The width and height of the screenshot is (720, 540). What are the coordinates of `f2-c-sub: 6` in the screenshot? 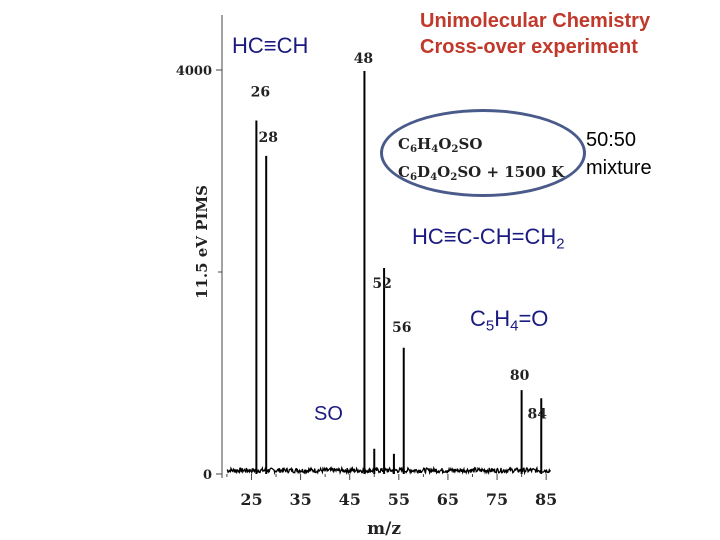 It's located at (413, 177).